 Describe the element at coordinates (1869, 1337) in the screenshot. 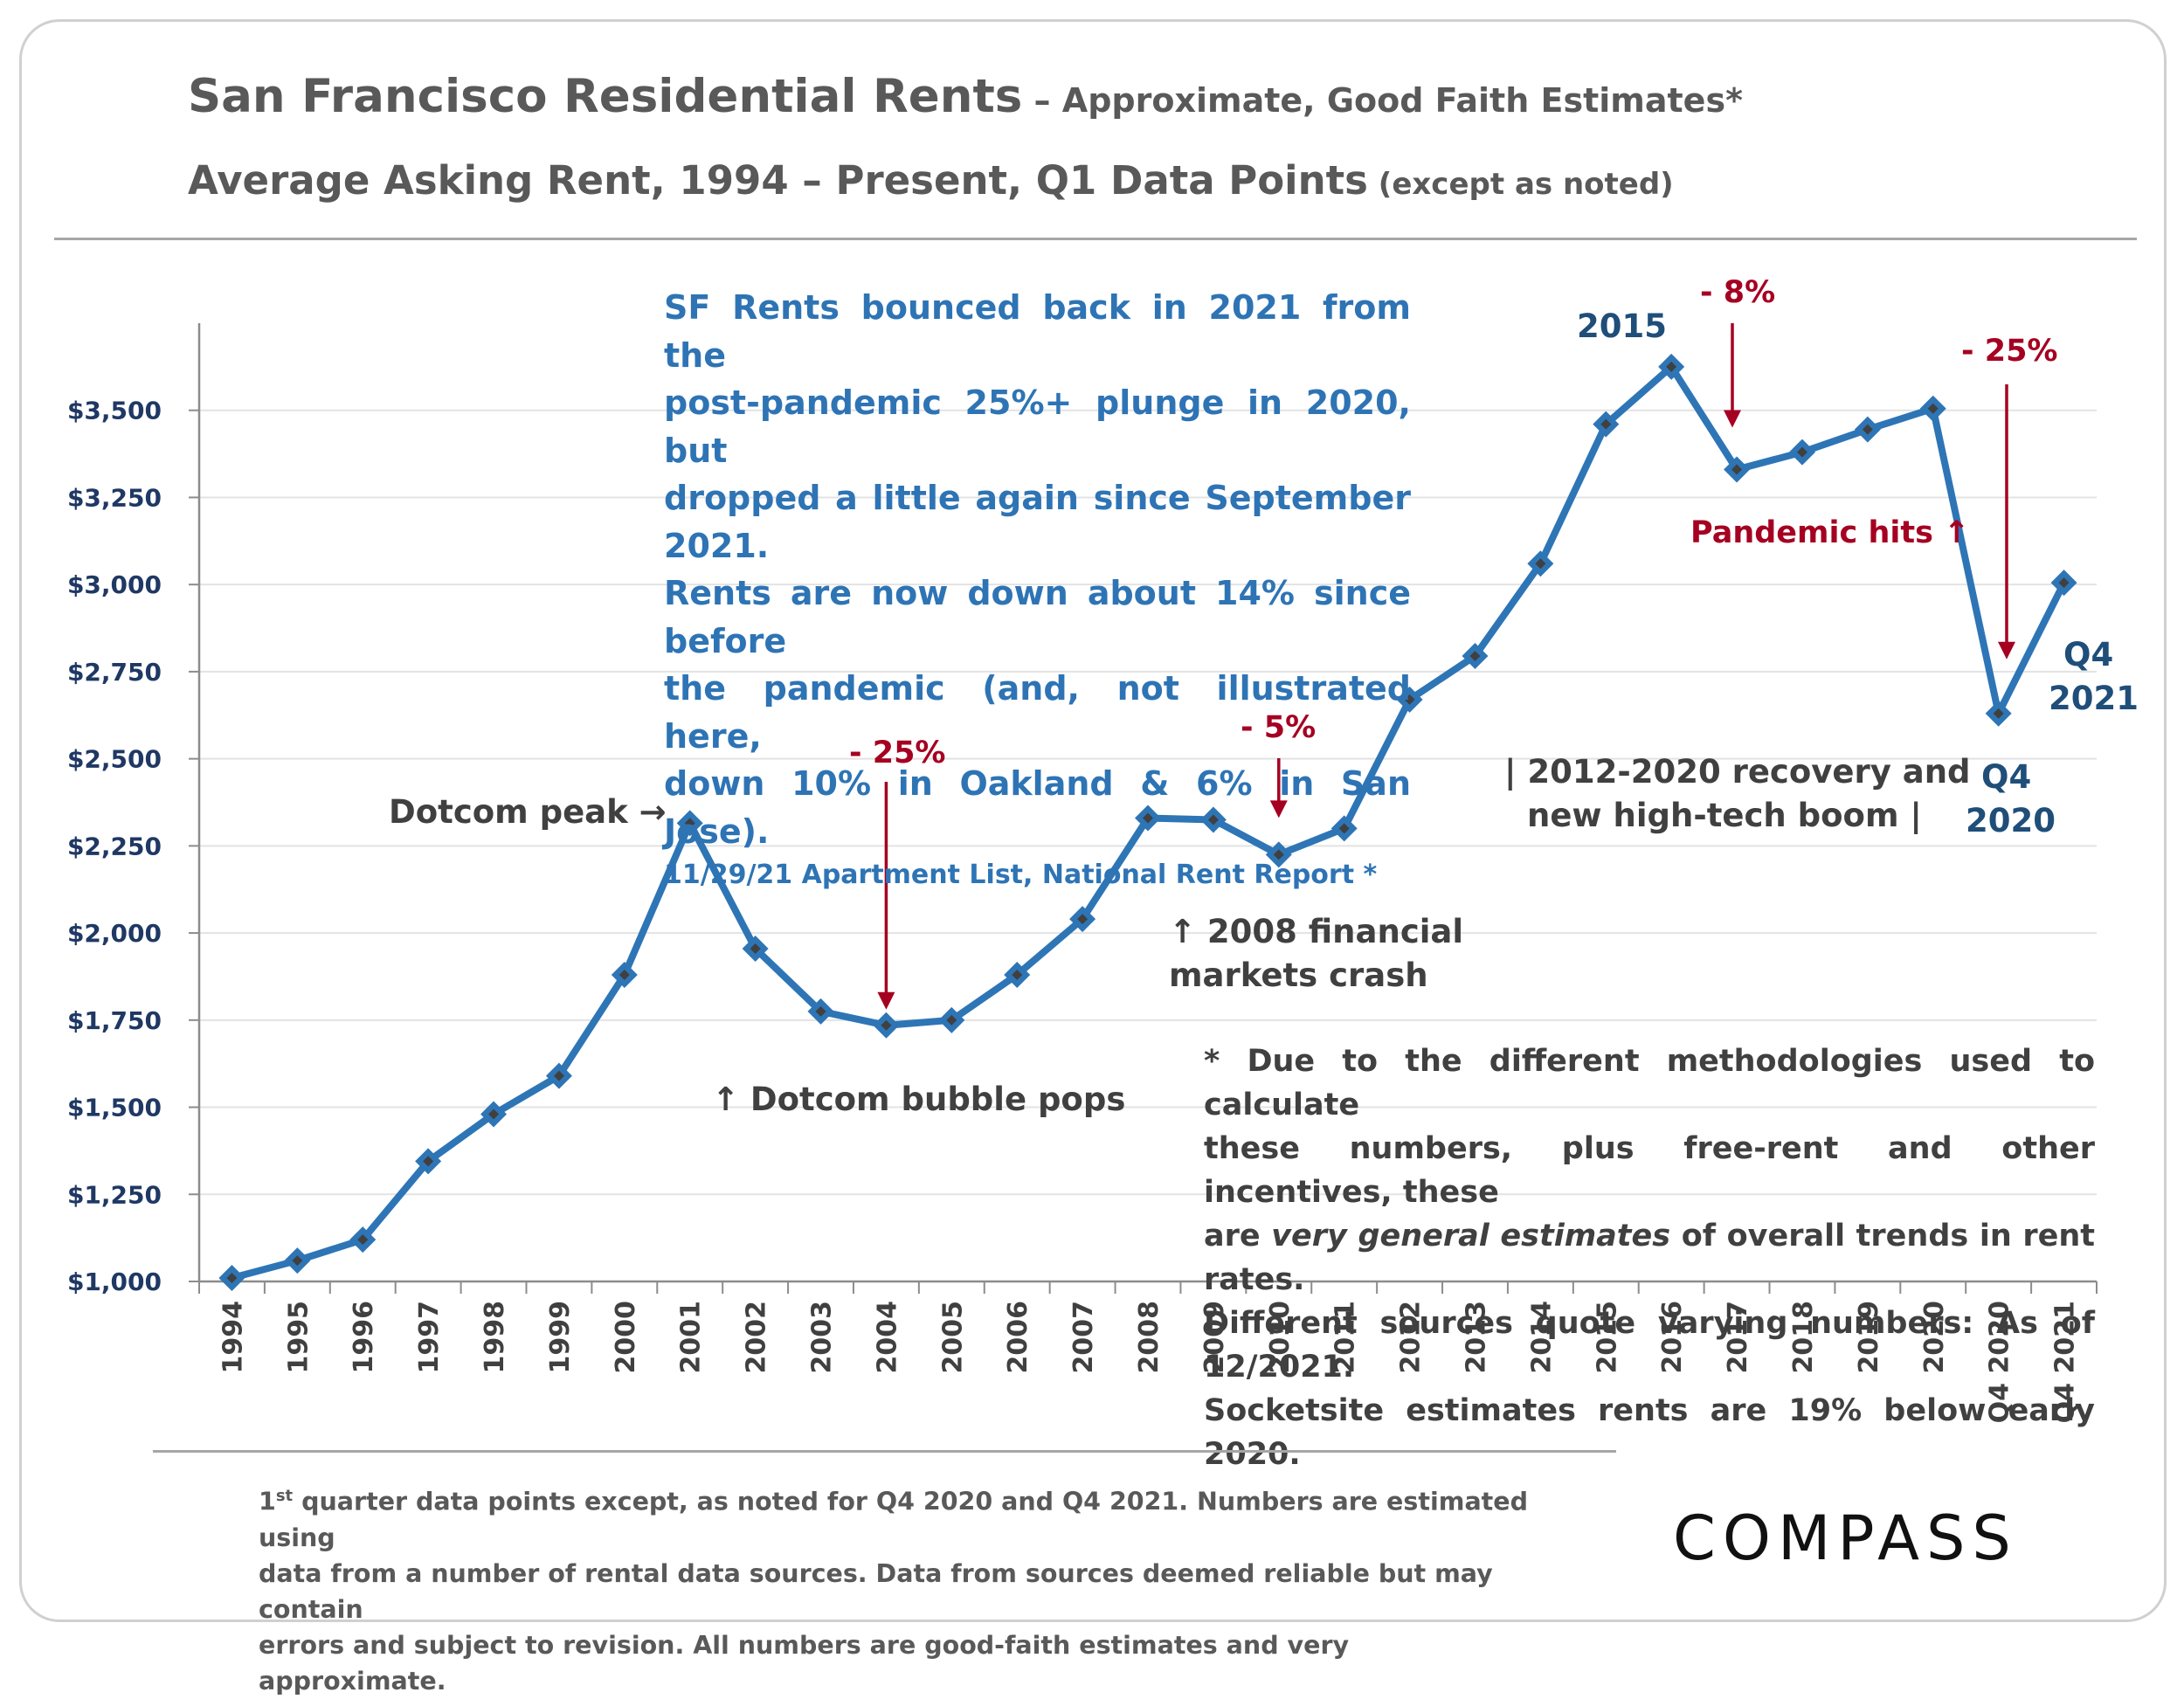

I see `x-tick-label: 2019` at that location.